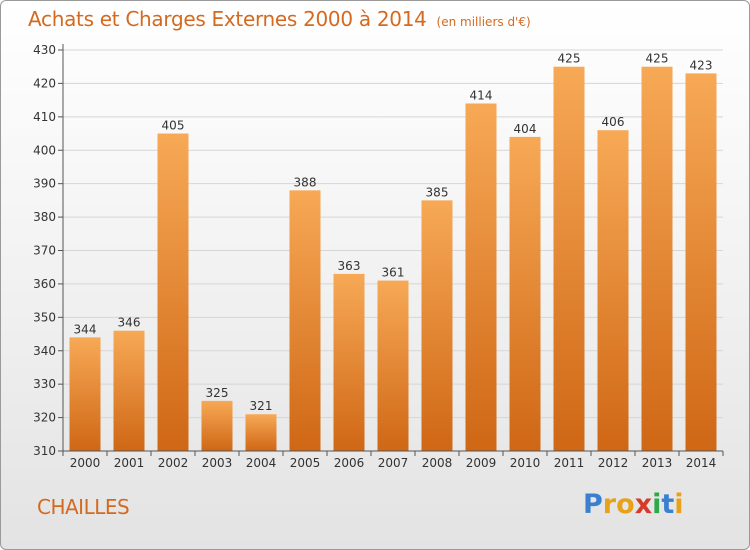  Describe the element at coordinates (437, 325) in the screenshot. I see `bar-2008` at that location.